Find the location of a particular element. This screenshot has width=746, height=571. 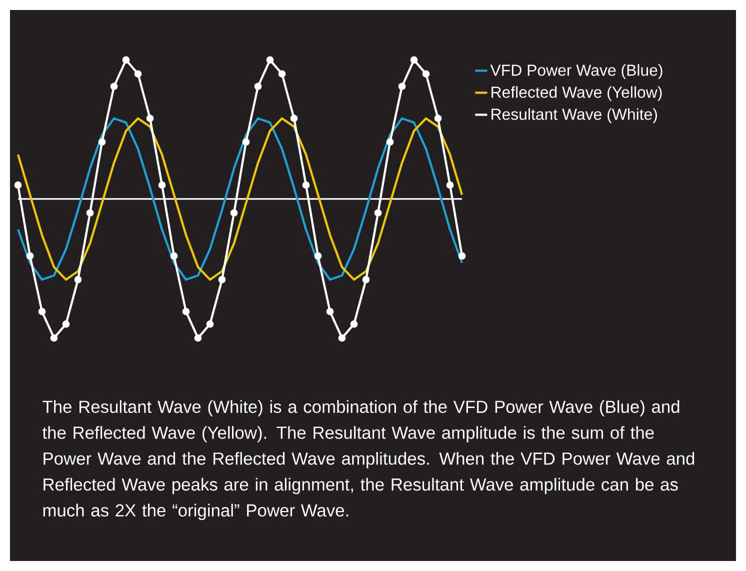

legend-label: Reflected Wave (Yellow) is located at coordinates (577, 94).